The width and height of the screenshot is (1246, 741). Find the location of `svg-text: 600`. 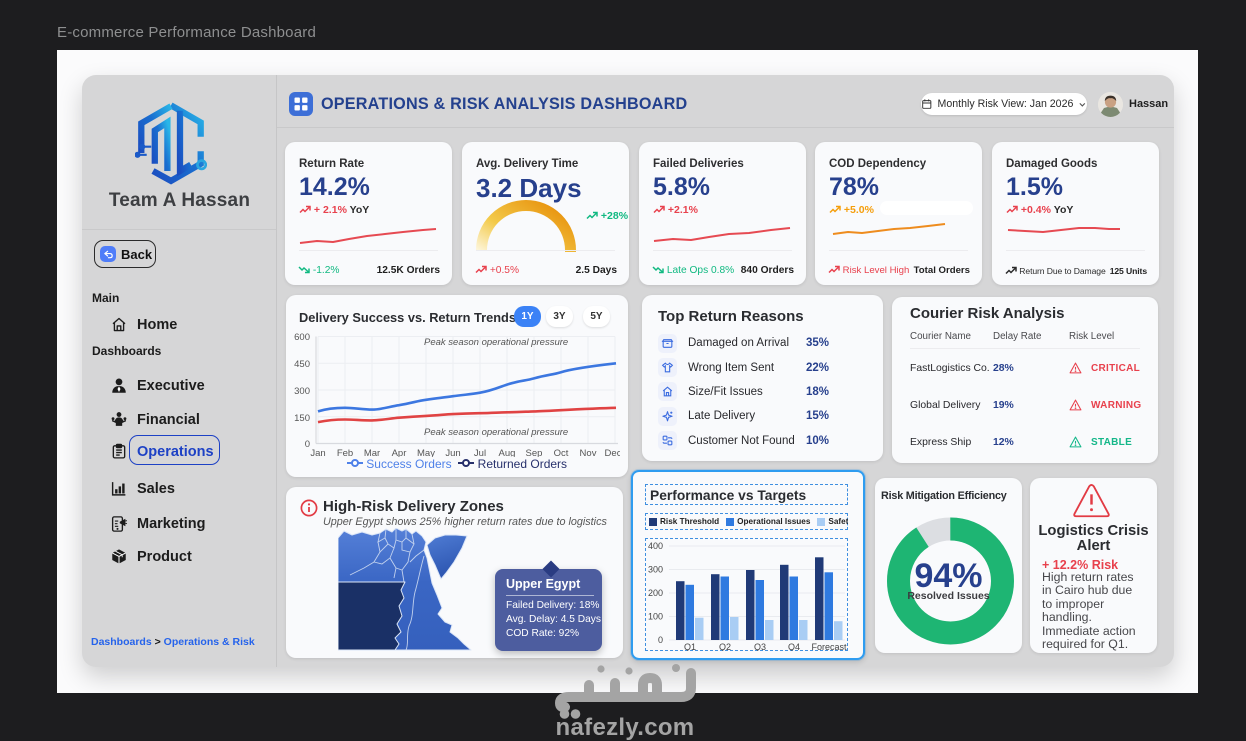

svg-text: 600 is located at coordinates (302, 337).